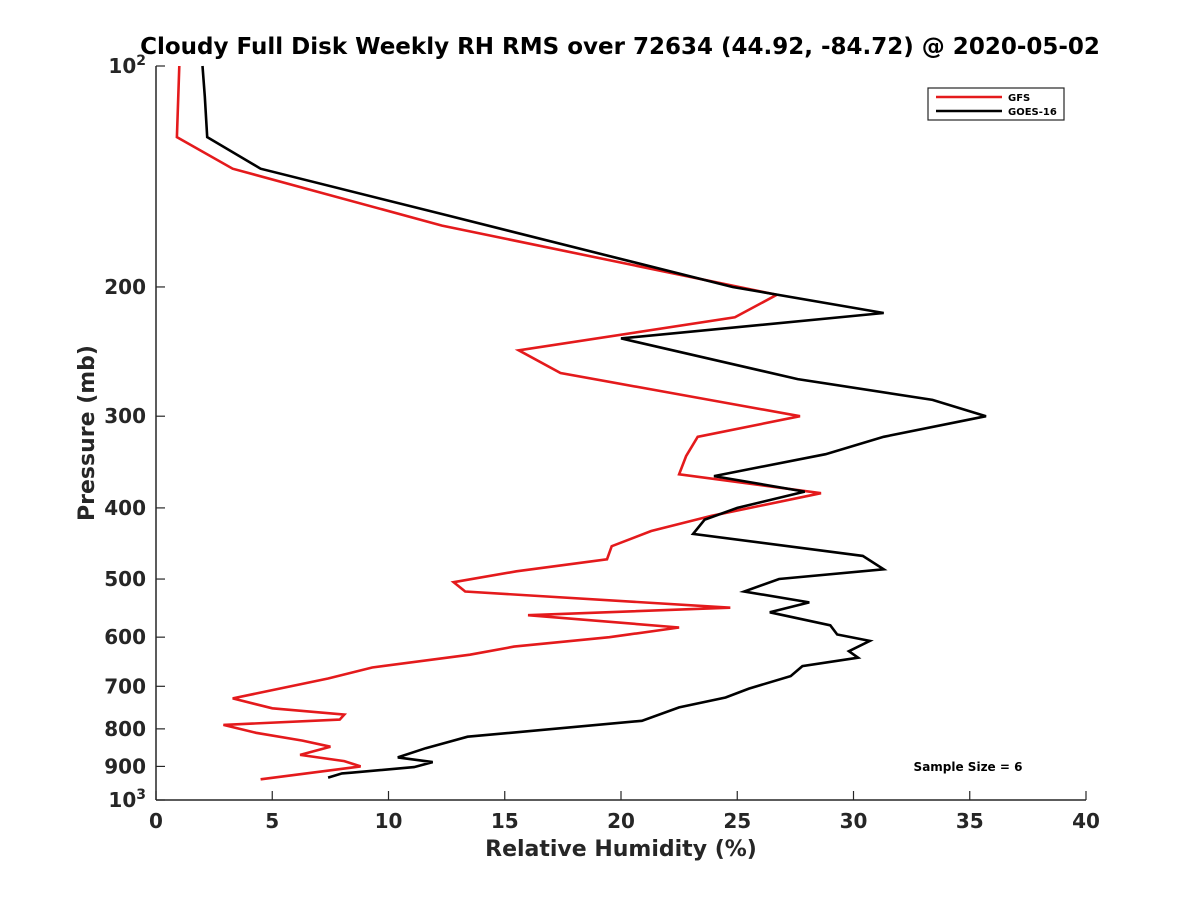  I want to click on x-tick-label: 0, so click(156, 821).